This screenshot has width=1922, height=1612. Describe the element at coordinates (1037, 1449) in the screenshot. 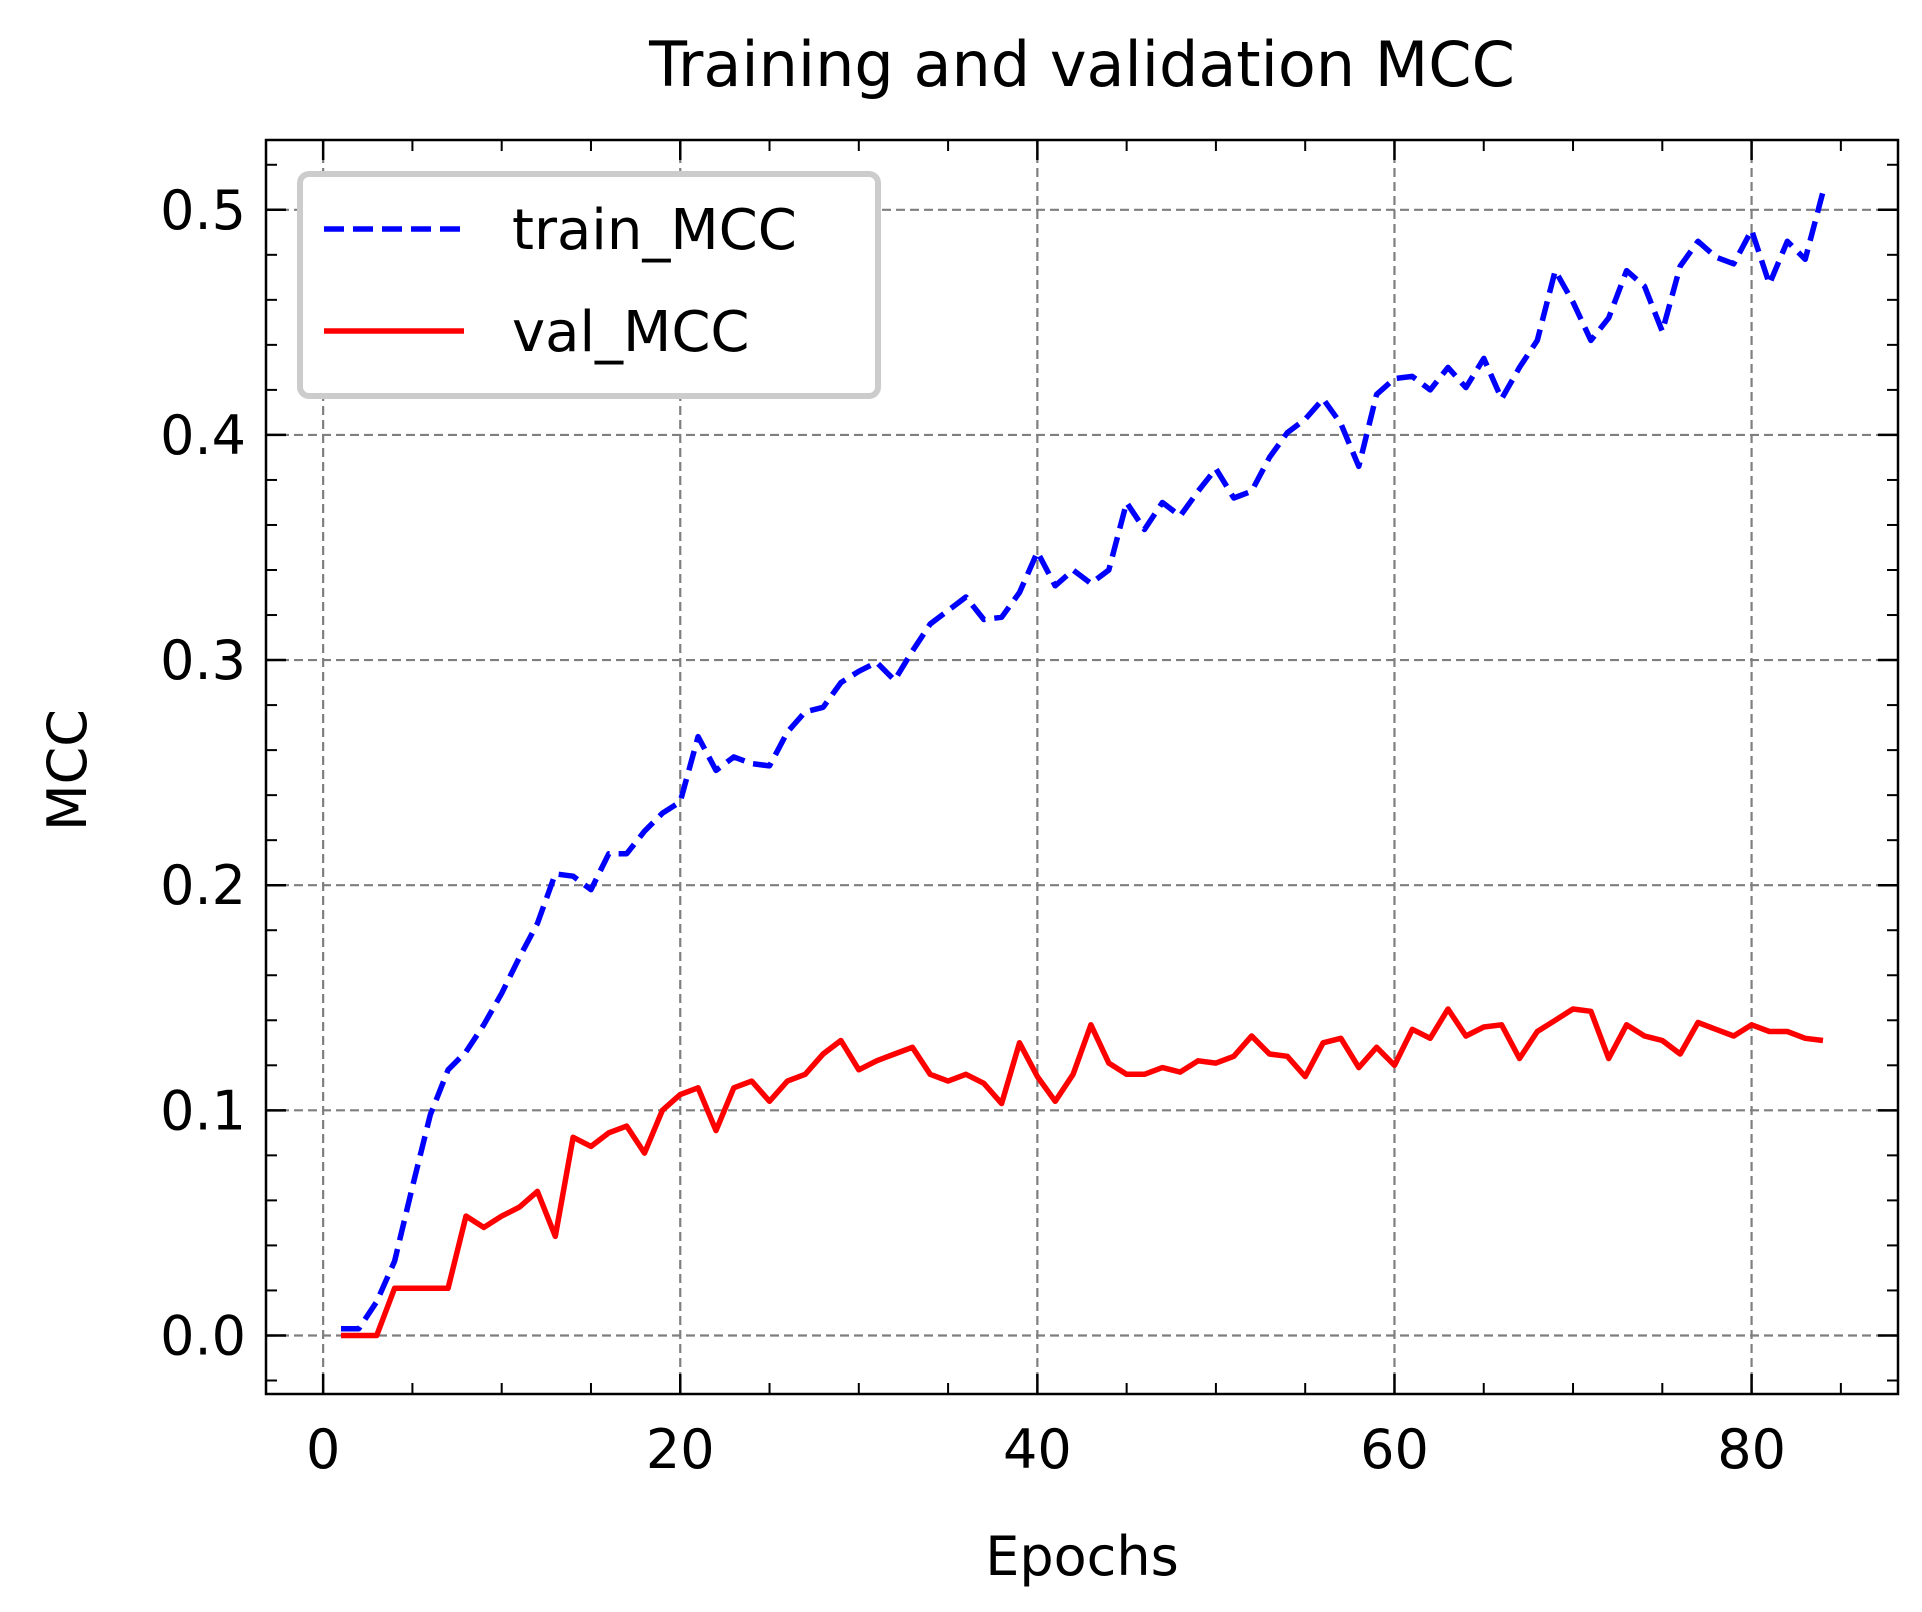

I see `x-tick-label: 40` at that location.